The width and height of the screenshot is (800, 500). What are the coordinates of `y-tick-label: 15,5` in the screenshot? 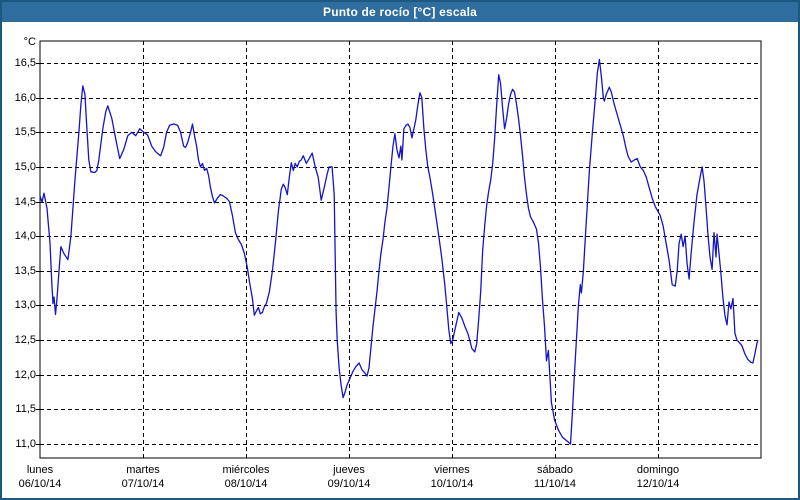 It's located at (25, 132).